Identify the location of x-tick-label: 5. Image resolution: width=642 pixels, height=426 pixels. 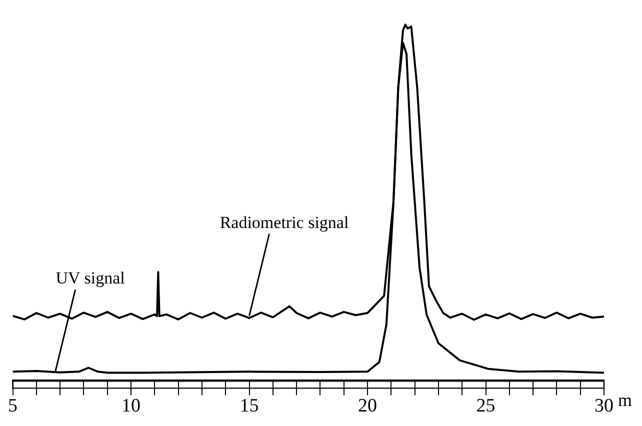
(13, 406).